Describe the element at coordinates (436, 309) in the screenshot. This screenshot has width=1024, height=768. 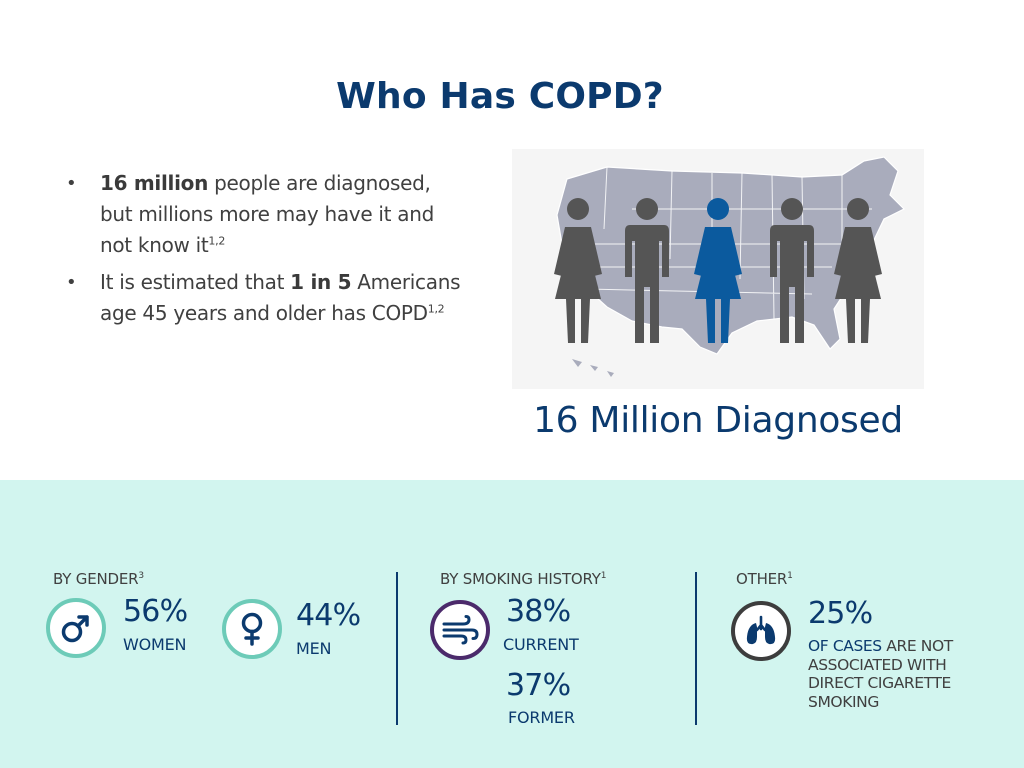
I see `fact-one-in-five-ref: 1,2` at that location.